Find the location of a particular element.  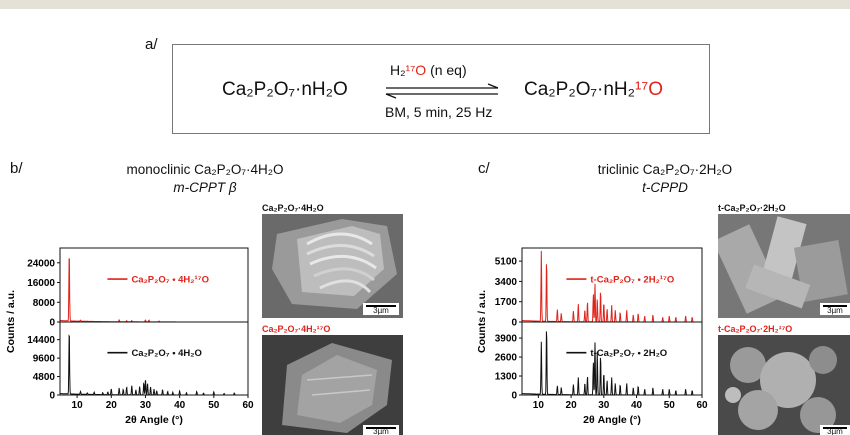

reactant-formula: Ca₂P₂O₇·nH₂O is located at coordinates (285, 89).